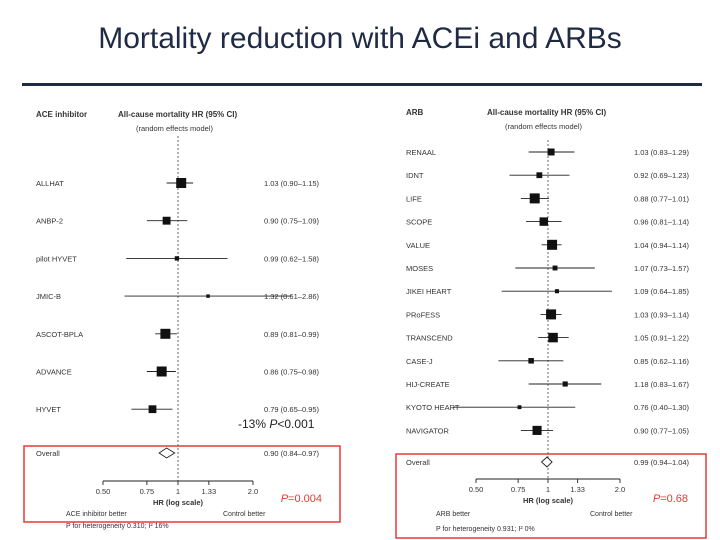 The height and width of the screenshot is (540, 720). What do you see at coordinates (662, 430) in the screenshot?
I see `arb-hr-label: 0.90 (0.77–1.05)` at bounding box center [662, 430].